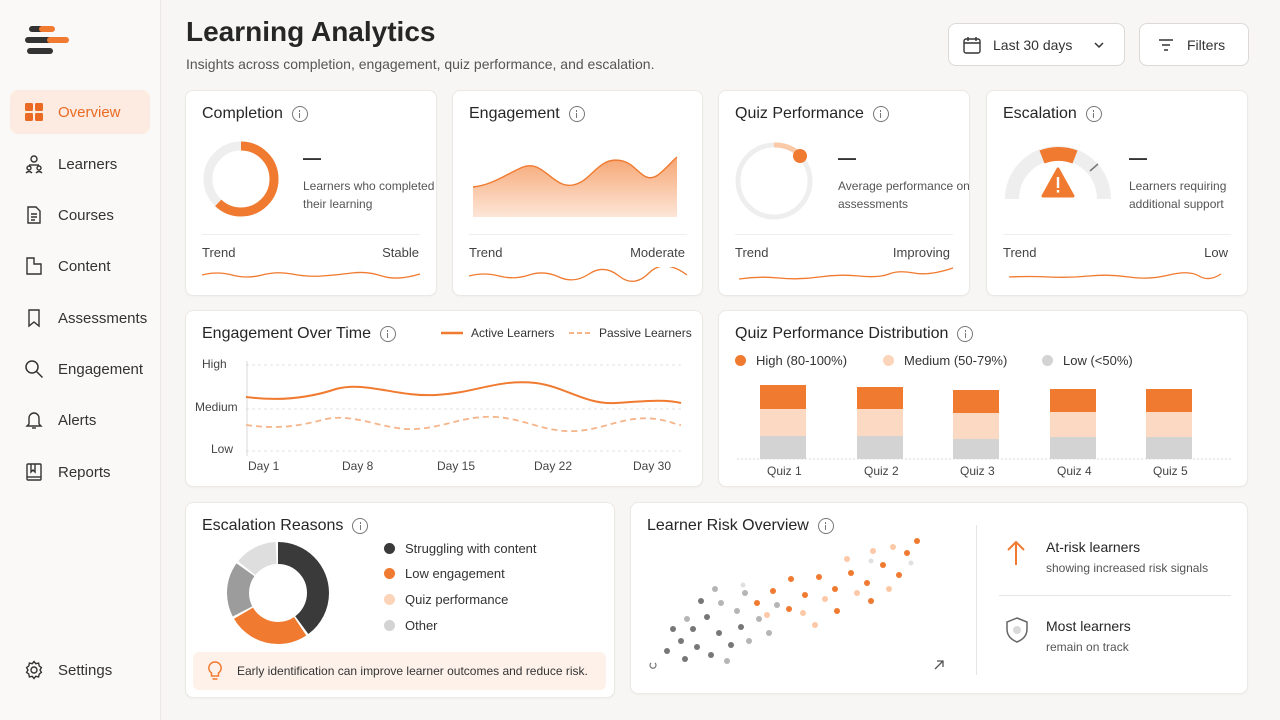 This screenshot has height=720, width=1280. What do you see at coordinates (358, 466) in the screenshot?
I see `x-label: Day 8` at bounding box center [358, 466].